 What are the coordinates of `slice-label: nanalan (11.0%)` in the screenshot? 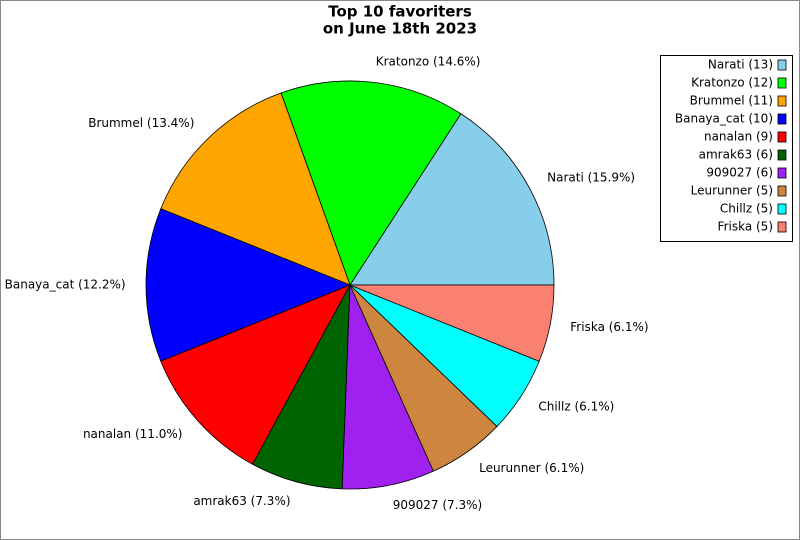 It's located at (133, 434).